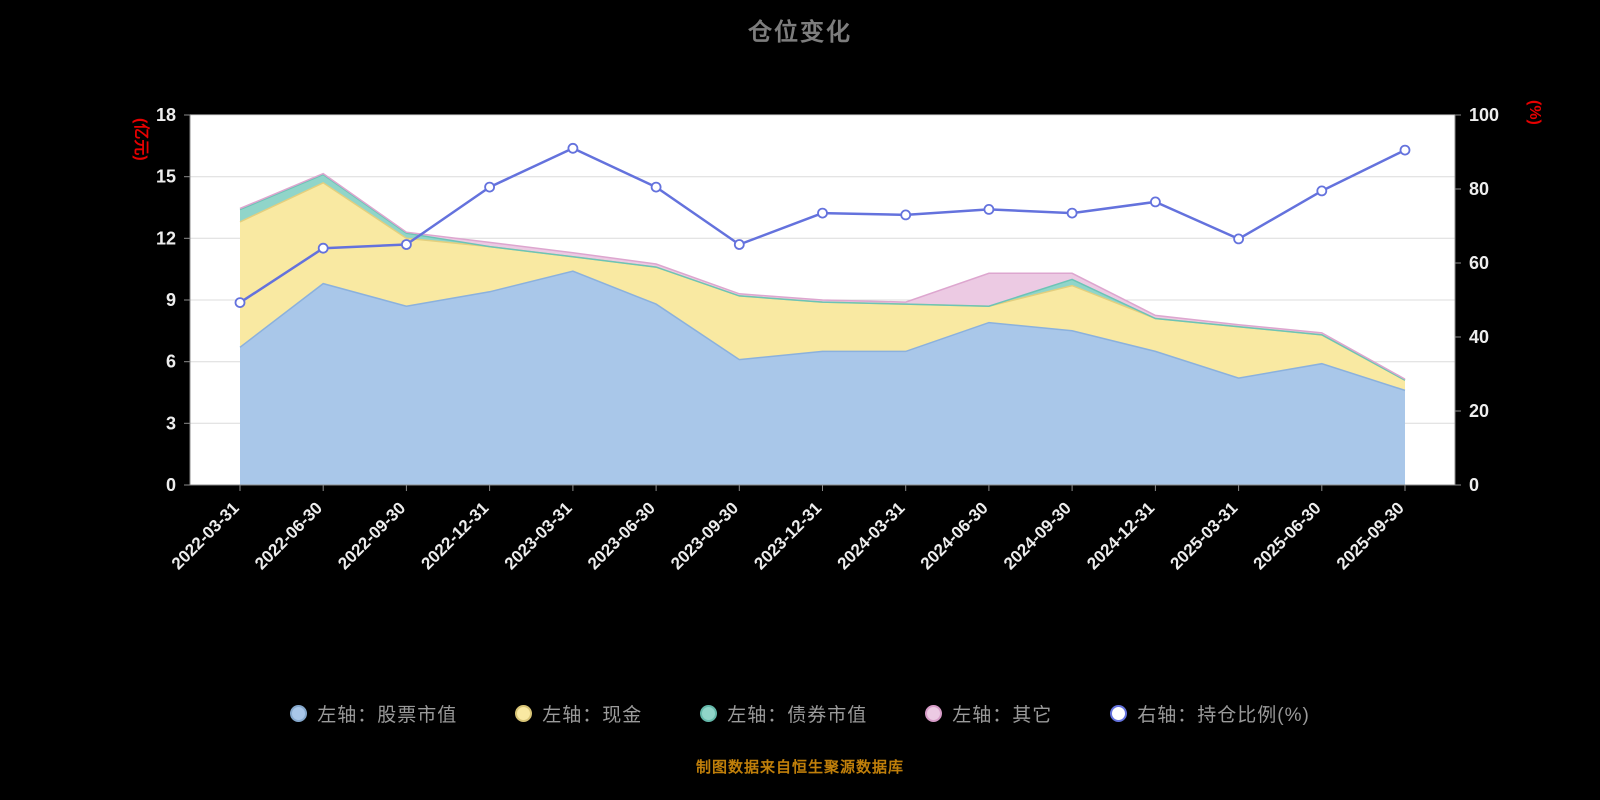 The image size is (1600, 800). What do you see at coordinates (1534, 112) in the screenshot?
I see `right-axis-unit-label: (%)` at bounding box center [1534, 112].